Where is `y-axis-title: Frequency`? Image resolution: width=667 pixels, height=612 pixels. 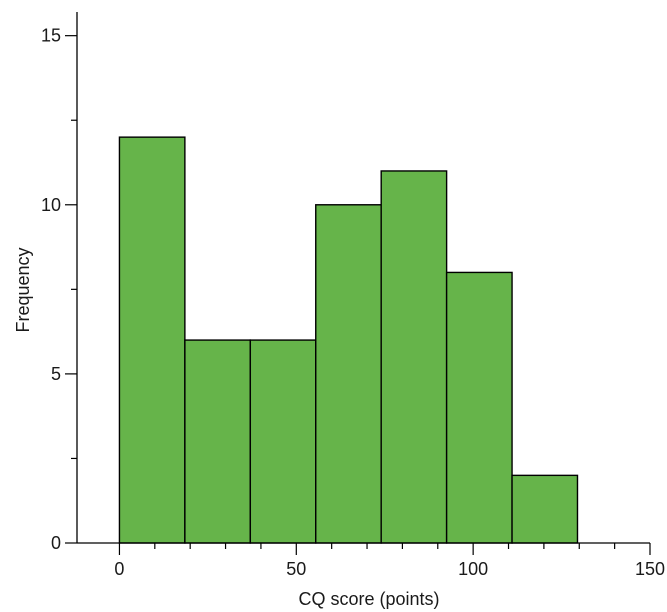
y-axis-title: Frequency is located at coordinates (23, 289).